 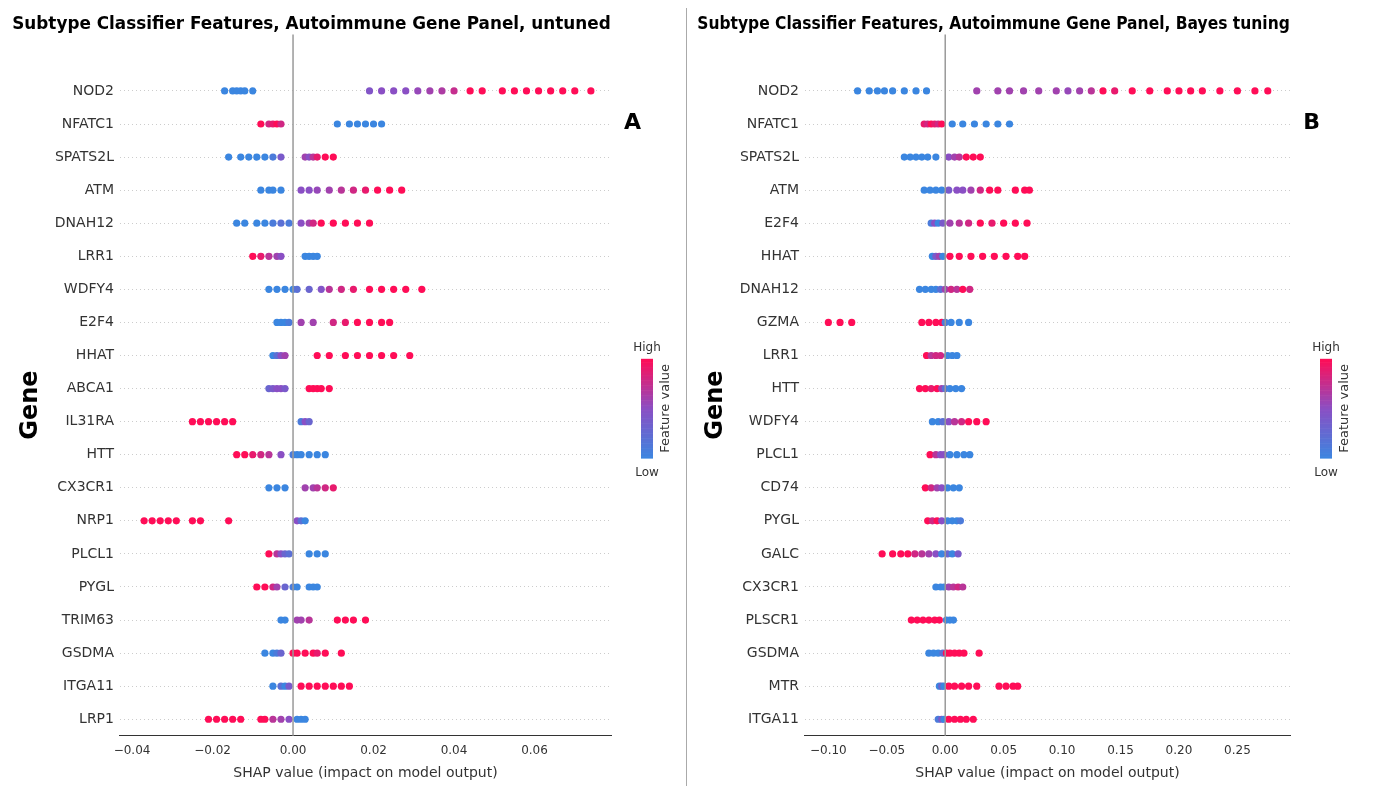 What do you see at coordinates (828, 750) in the screenshot?
I see `x-tick-label: −0.10` at bounding box center [828, 750].